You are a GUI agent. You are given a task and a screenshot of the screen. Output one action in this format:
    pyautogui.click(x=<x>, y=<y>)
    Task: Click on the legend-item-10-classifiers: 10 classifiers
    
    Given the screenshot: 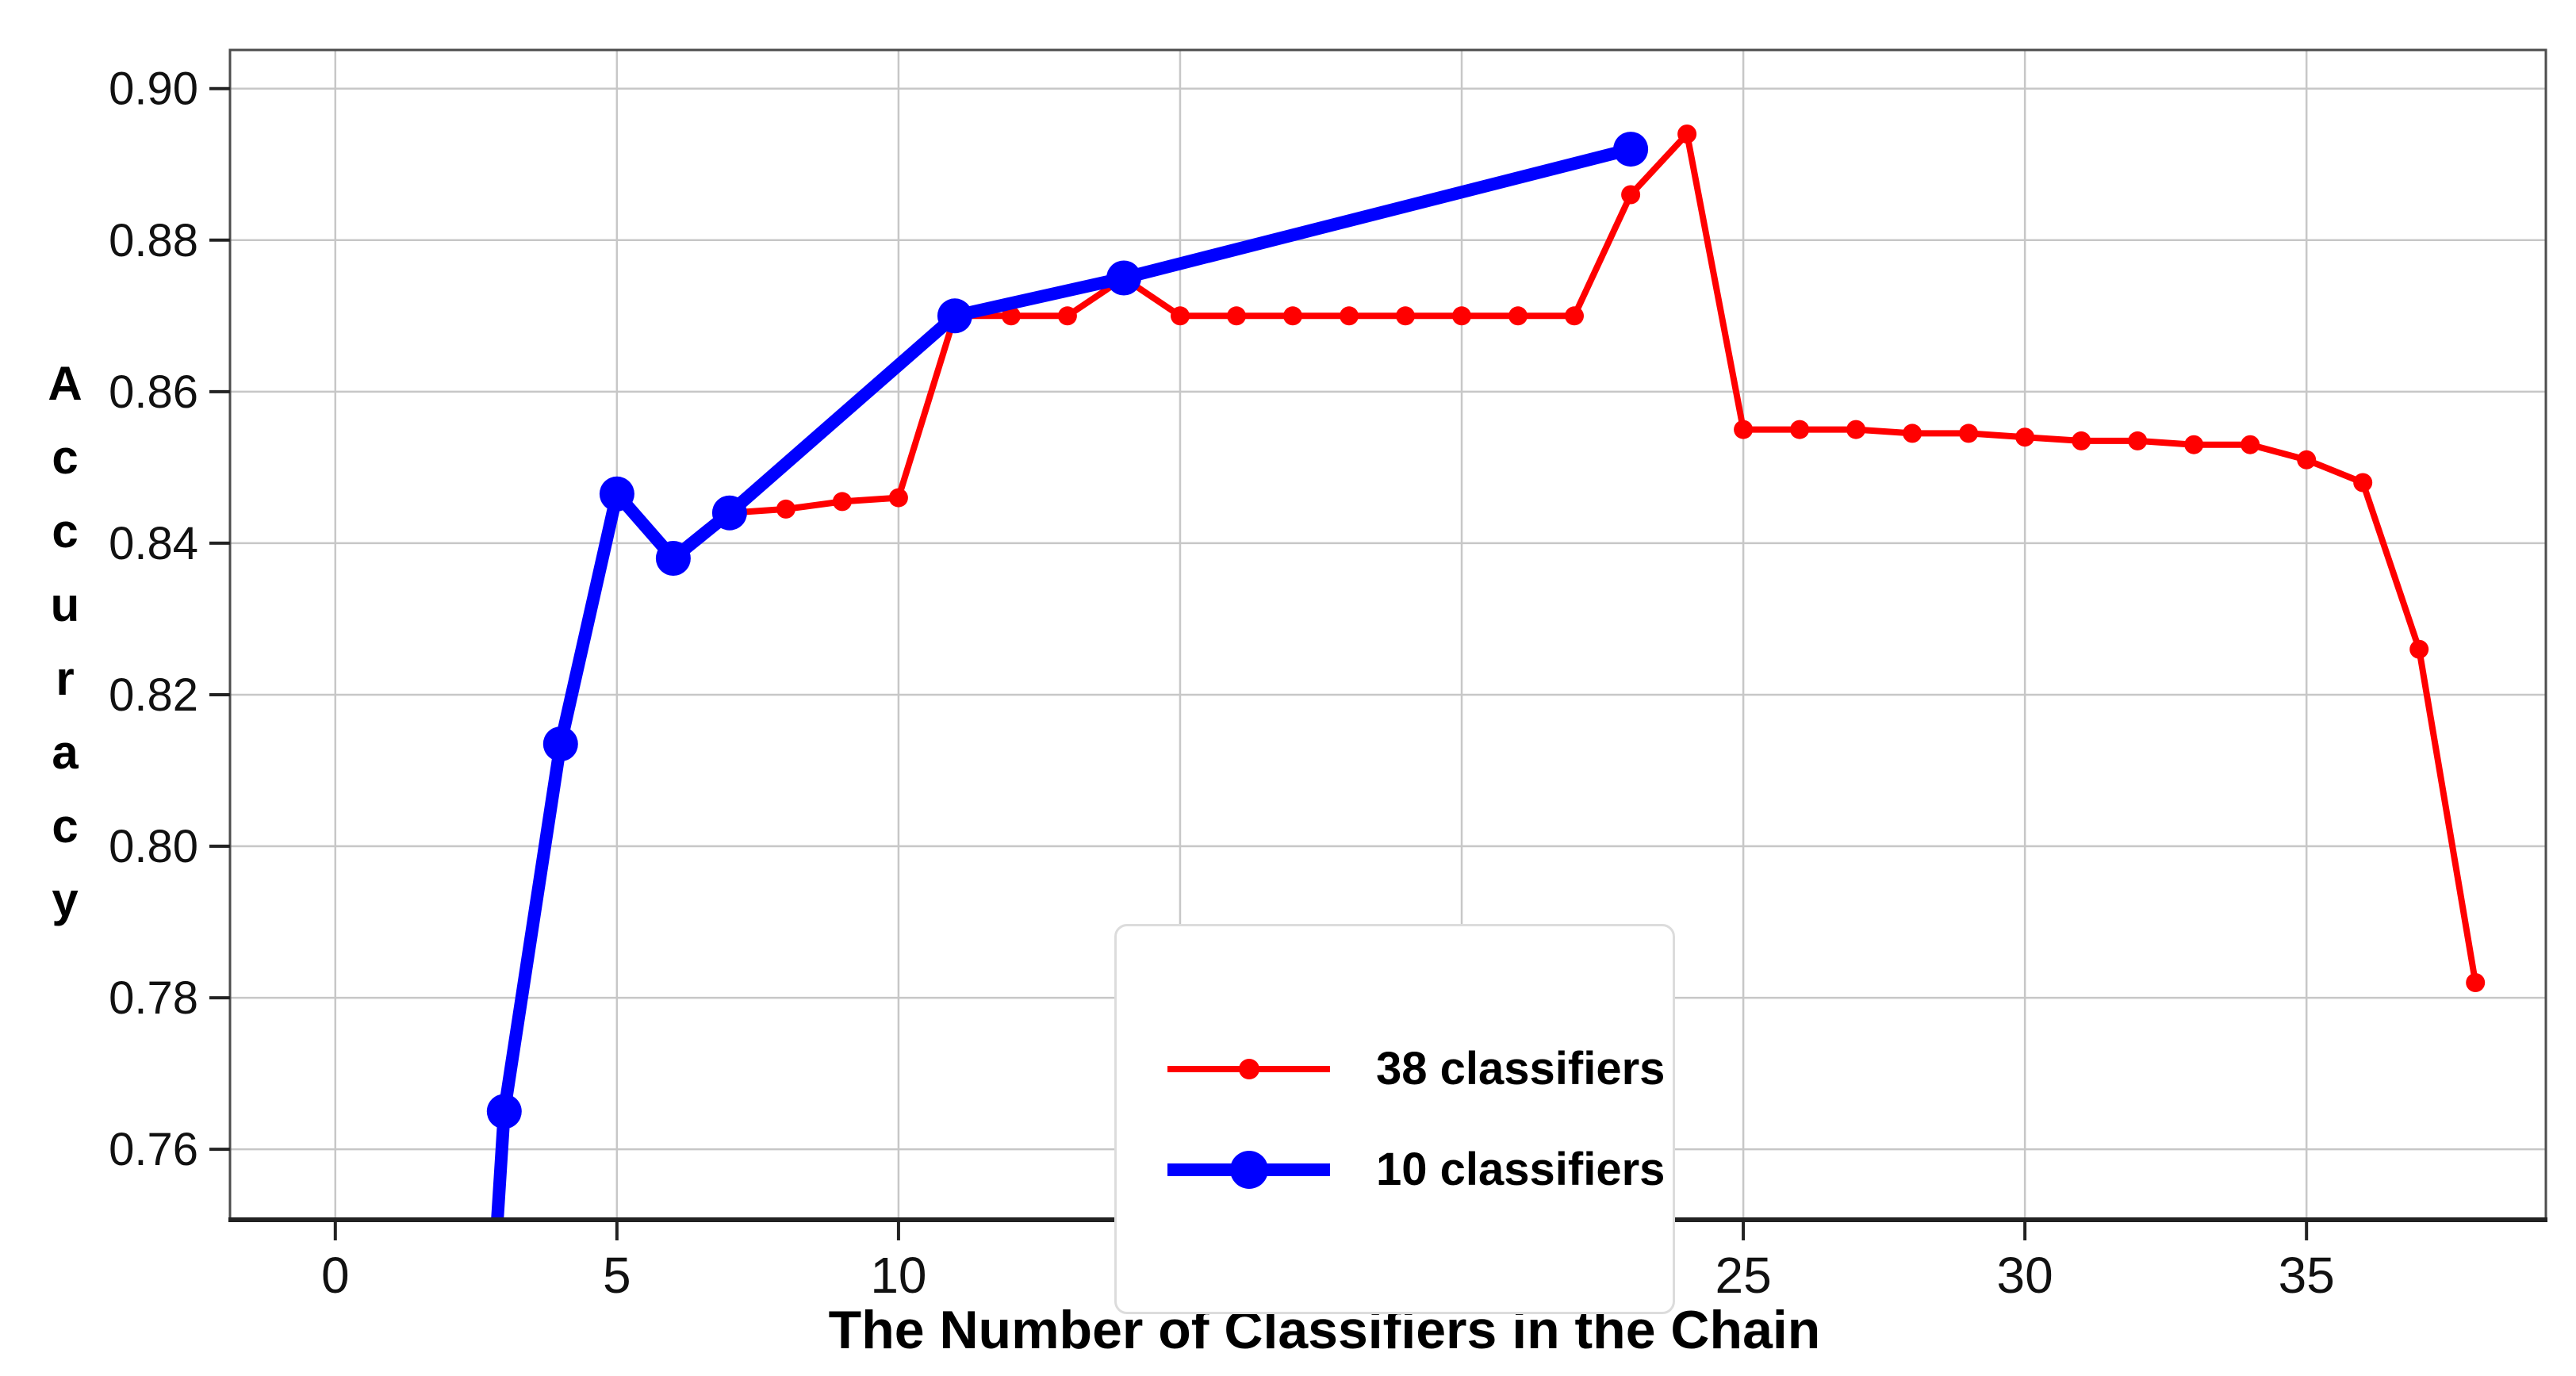 What is the action you would take?
    pyautogui.click(x=1416, y=1169)
    